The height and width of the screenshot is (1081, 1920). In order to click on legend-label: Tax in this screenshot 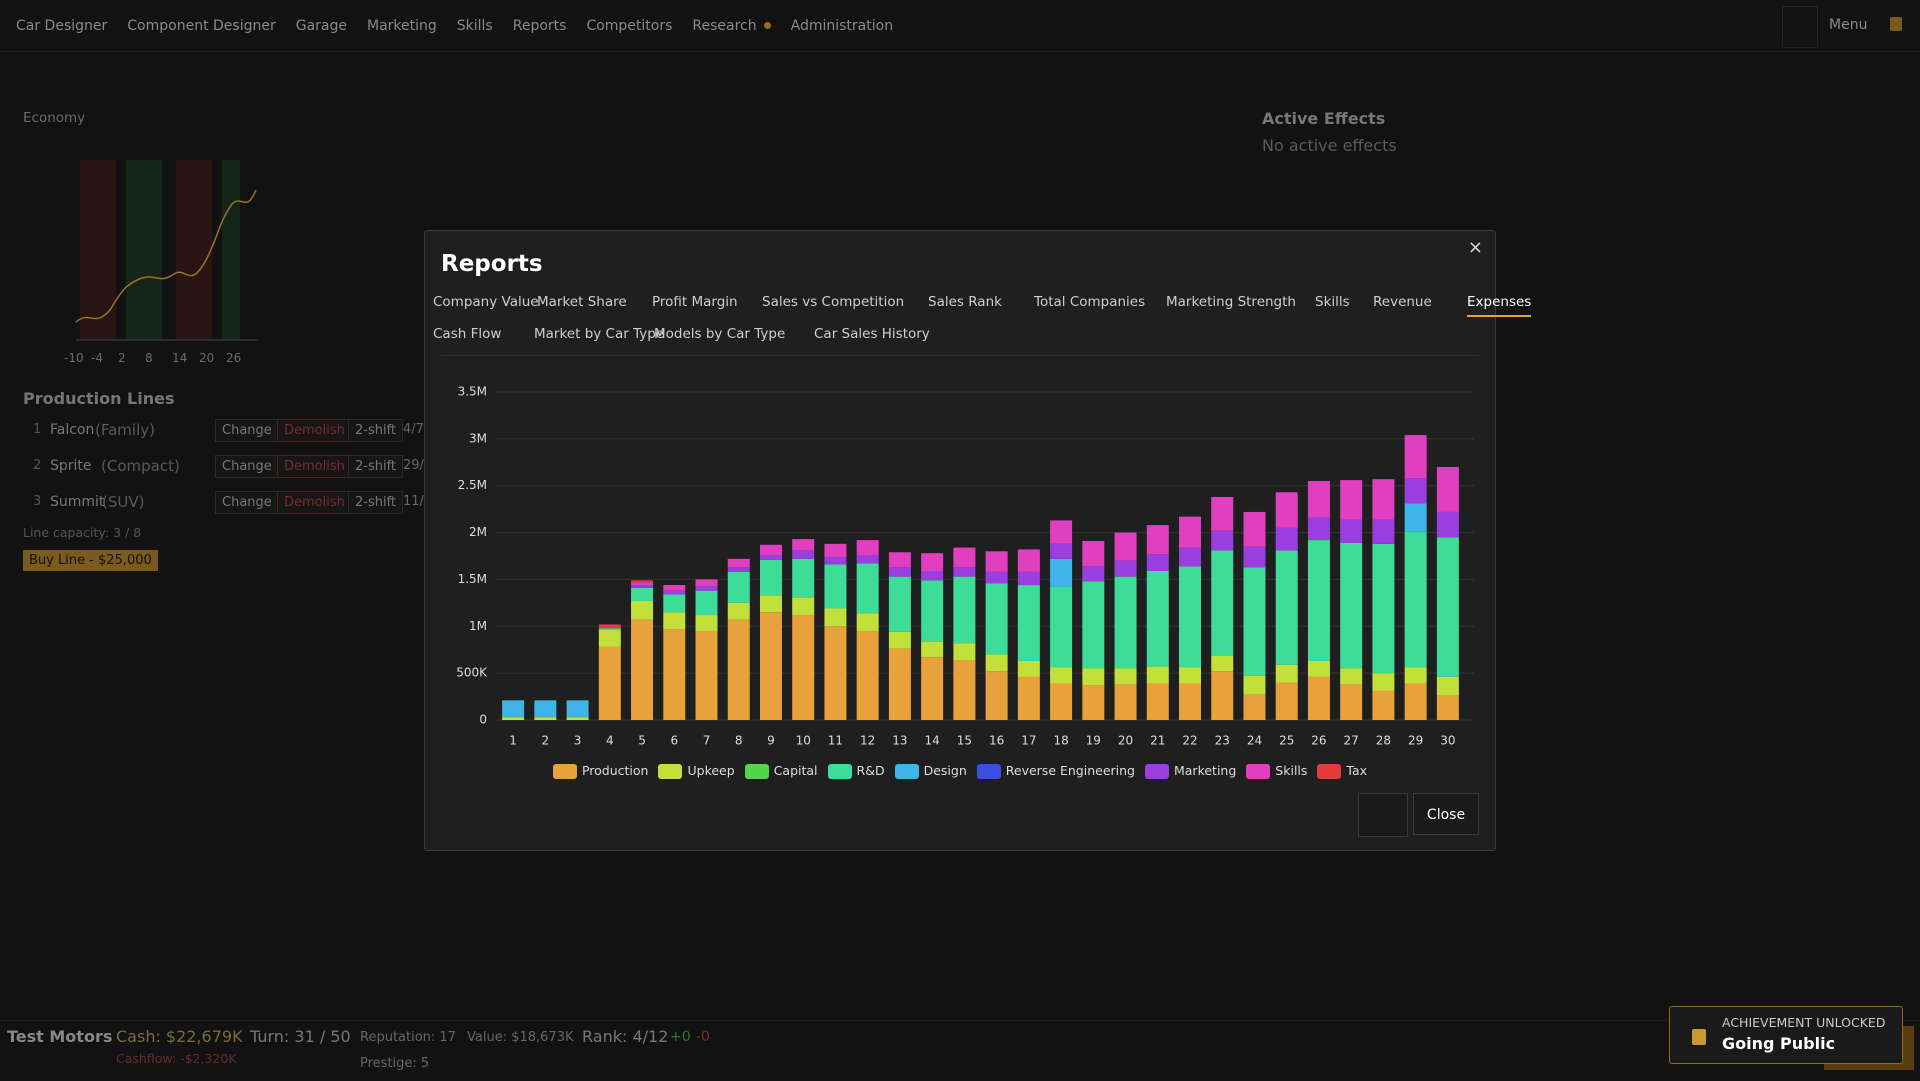, I will do `click(1357, 770)`.